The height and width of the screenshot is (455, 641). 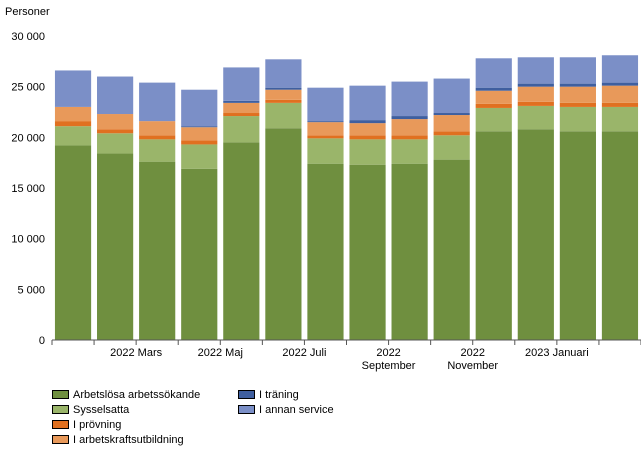 What do you see at coordinates (137, 394) in the screenshot?
I see `legend-label: Arbetslösa arbetssökande` at bounding box center [137, 394].